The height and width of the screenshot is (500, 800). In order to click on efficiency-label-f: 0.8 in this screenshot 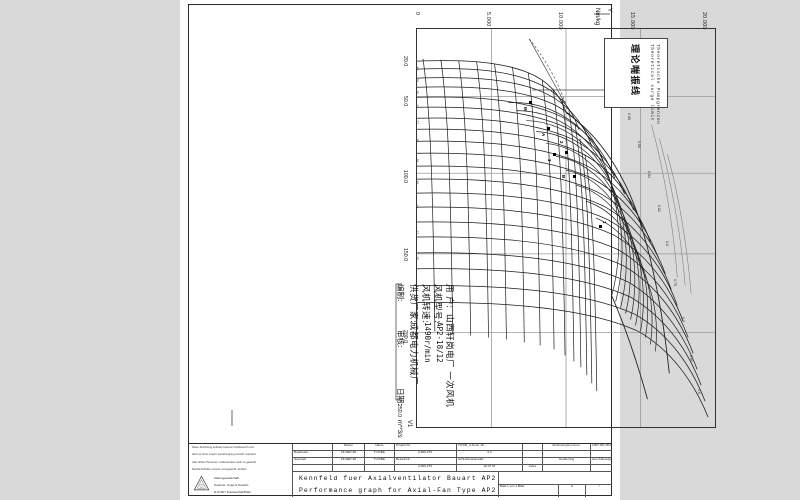, I will do `click(667, 243)`.